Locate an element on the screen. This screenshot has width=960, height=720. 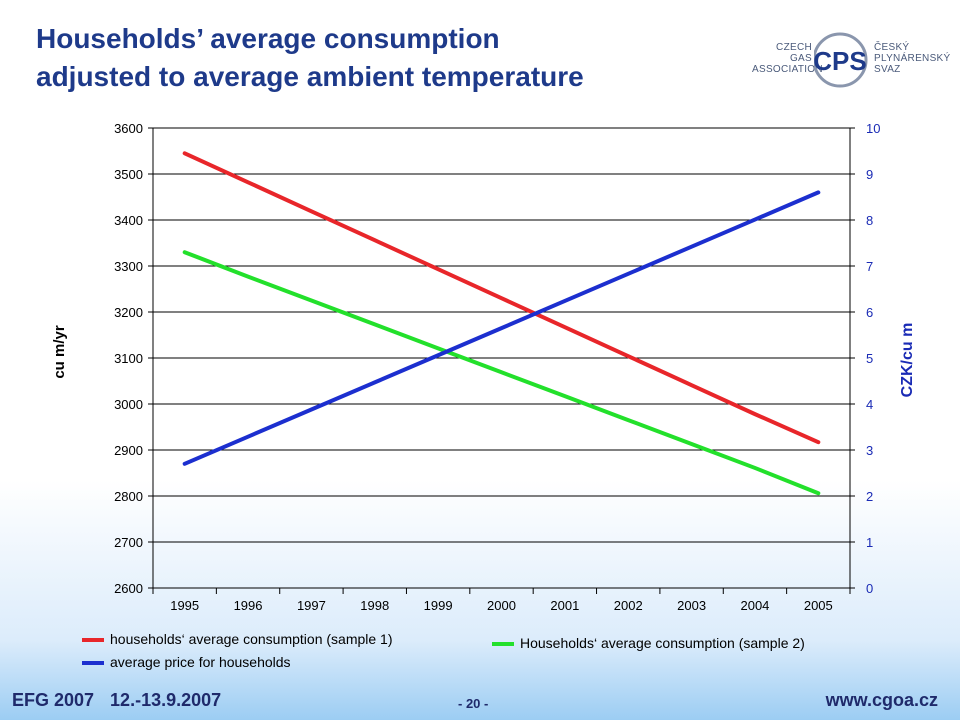
logo-right-text: ČESKÝ PLYNÁRENSKÝ SVAZ is located at coordinates (914, 58).